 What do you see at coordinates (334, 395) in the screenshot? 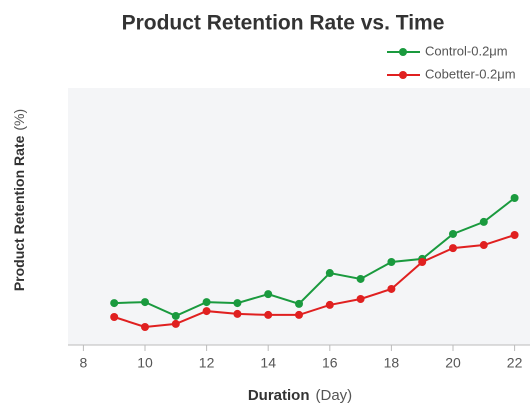
I see `x-unit: (Day)` at bounding box center [334, 395].